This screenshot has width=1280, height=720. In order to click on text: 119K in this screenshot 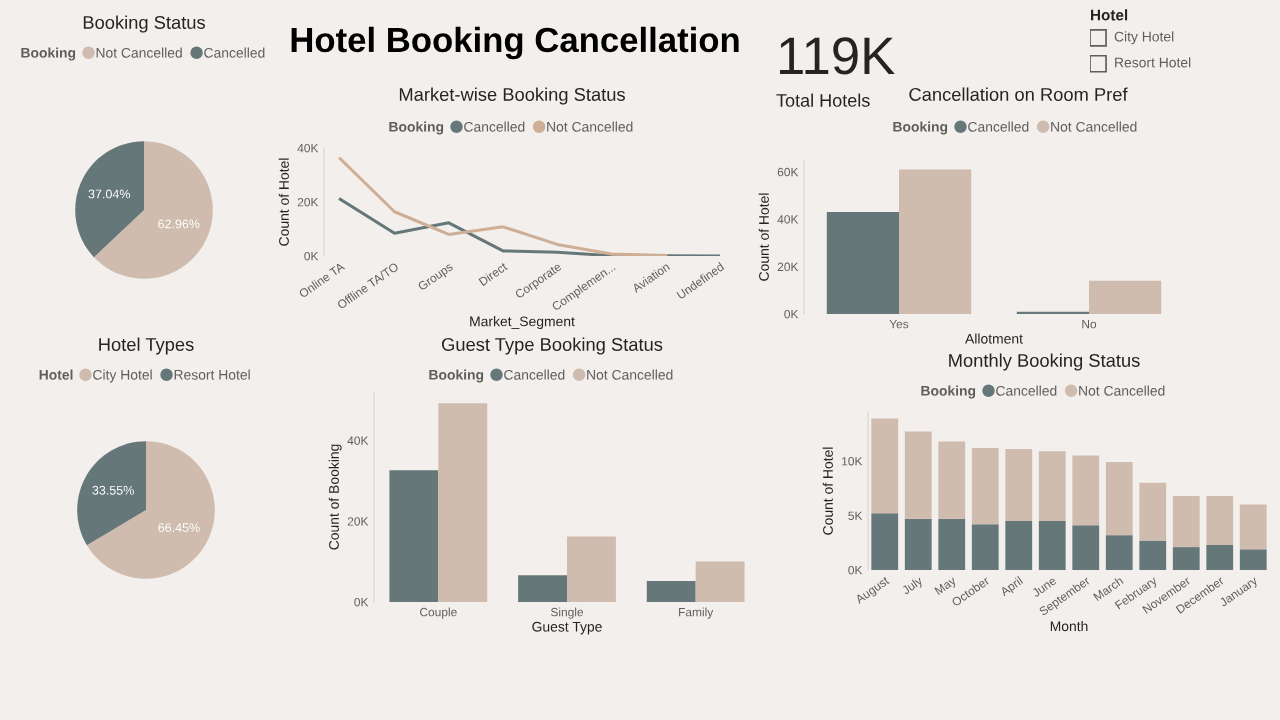, I will do `click(837, 56)`.